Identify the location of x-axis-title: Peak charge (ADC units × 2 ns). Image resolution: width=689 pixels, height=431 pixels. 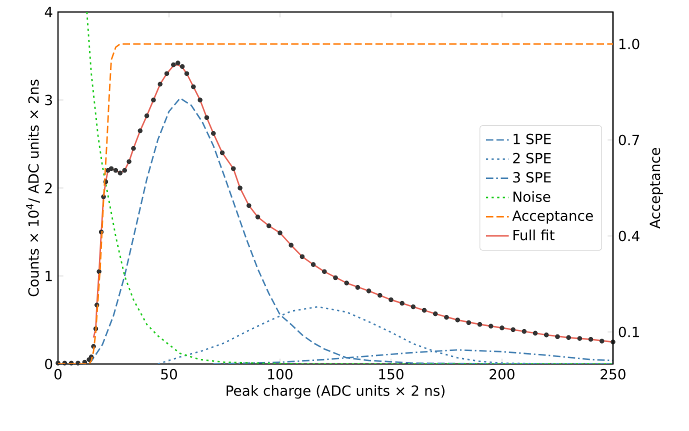
(335, 392).